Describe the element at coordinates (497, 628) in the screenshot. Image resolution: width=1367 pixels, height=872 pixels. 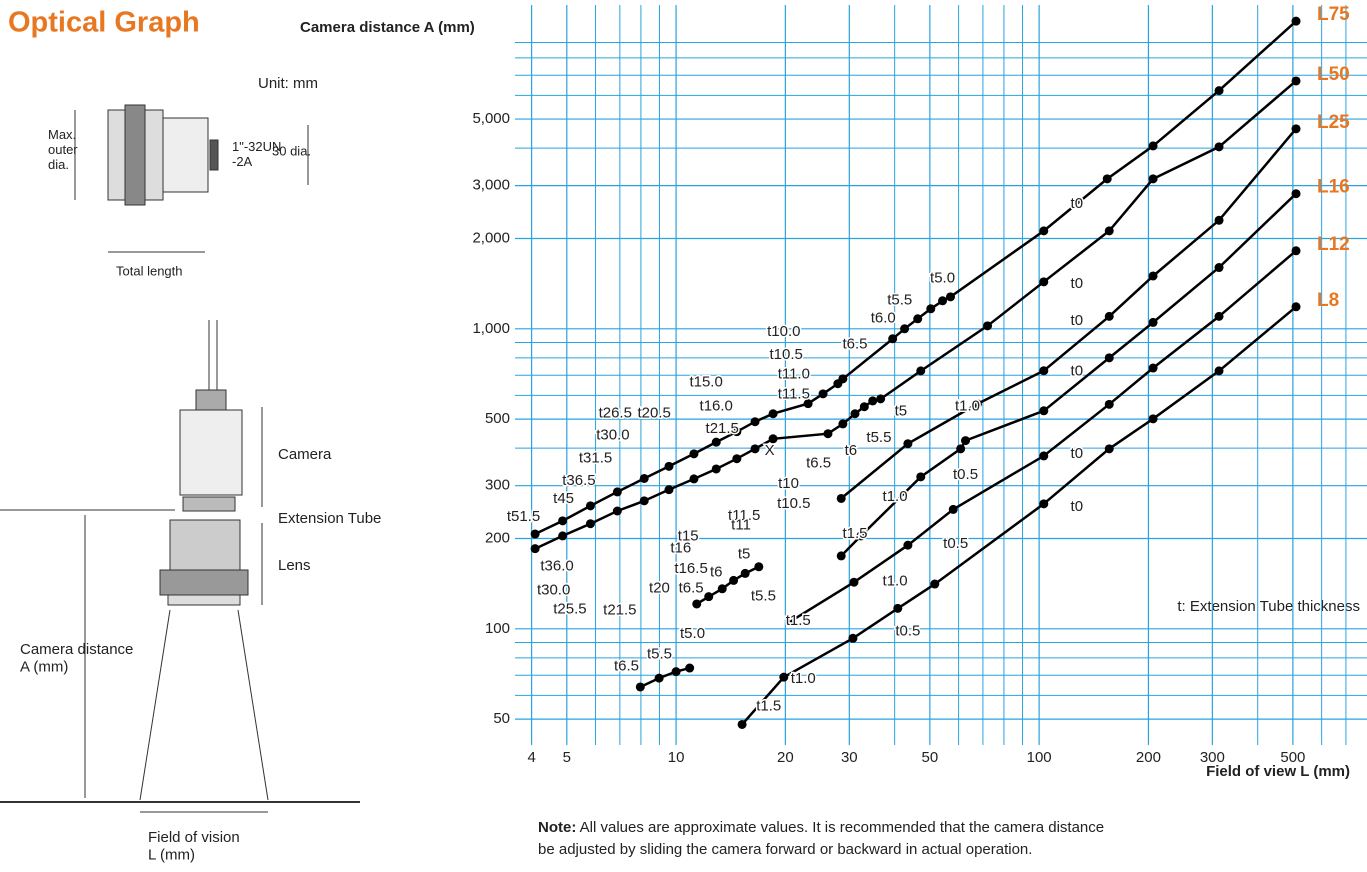
I see `y-tick-label: 100` at that location.